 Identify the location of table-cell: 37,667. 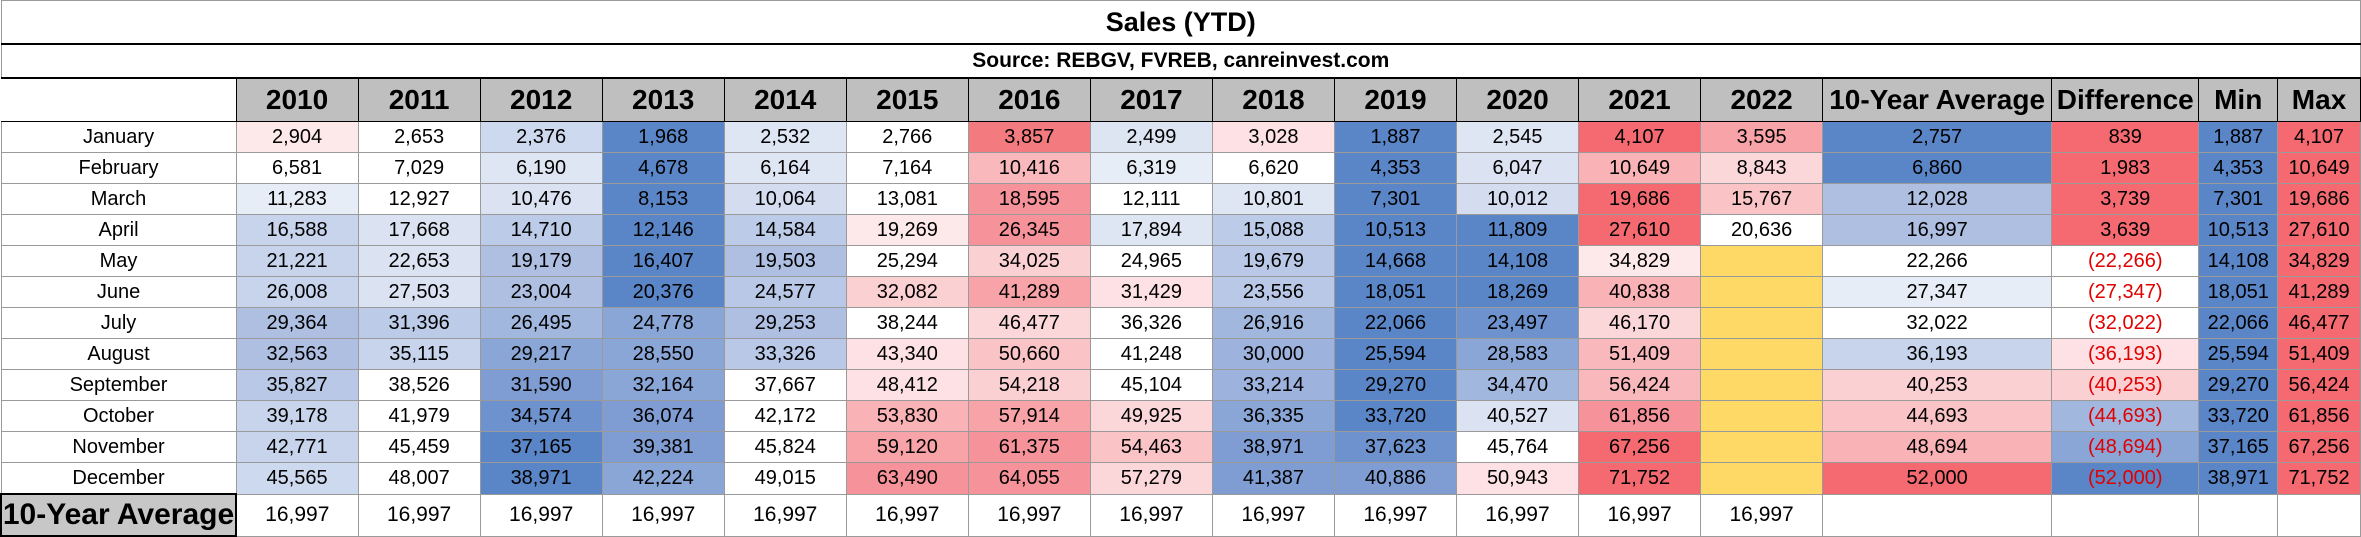
(785, 385).